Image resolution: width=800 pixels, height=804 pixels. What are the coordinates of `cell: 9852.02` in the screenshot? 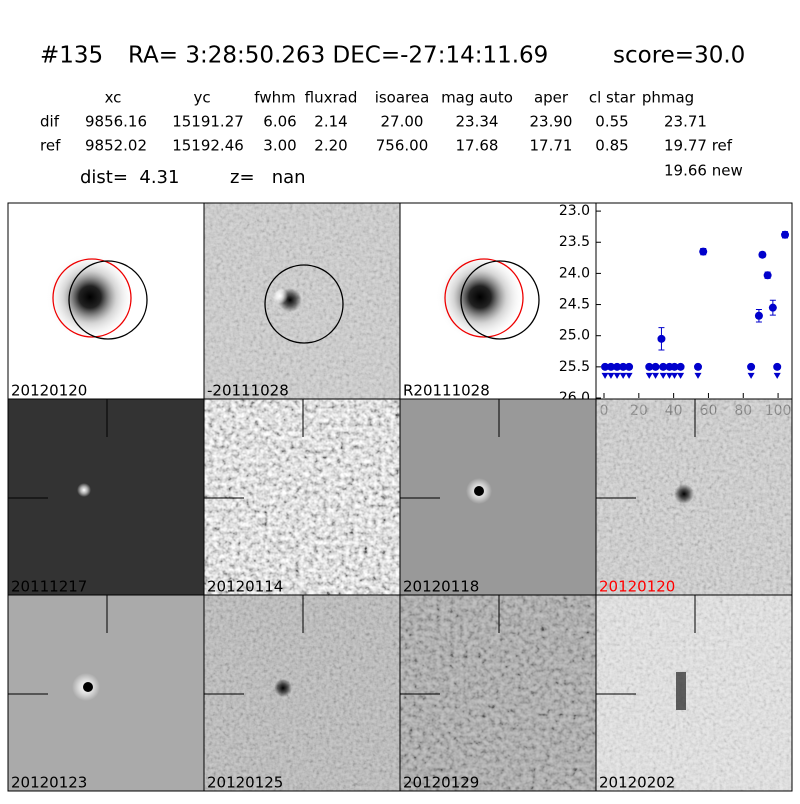 It's located at (116, 146).